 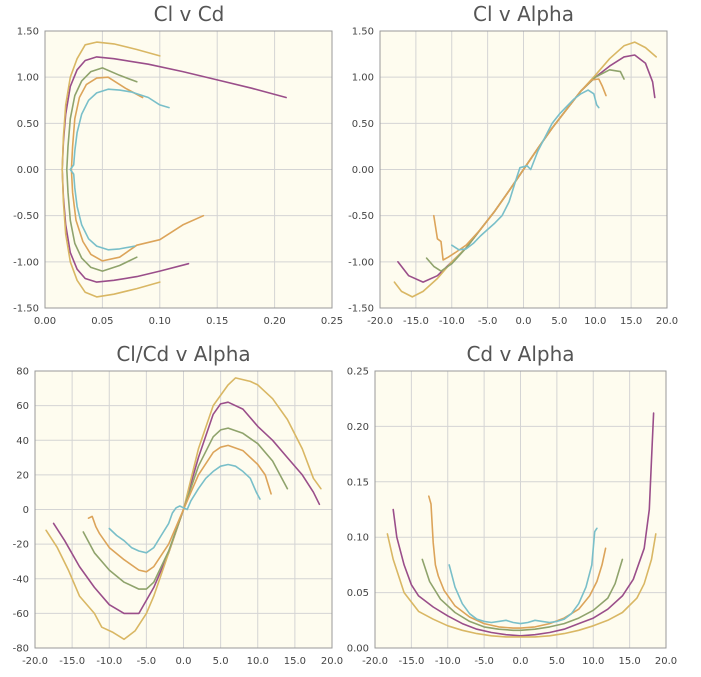 I want to click on y-tick-label: 0.25, so click(x=358, y=372).